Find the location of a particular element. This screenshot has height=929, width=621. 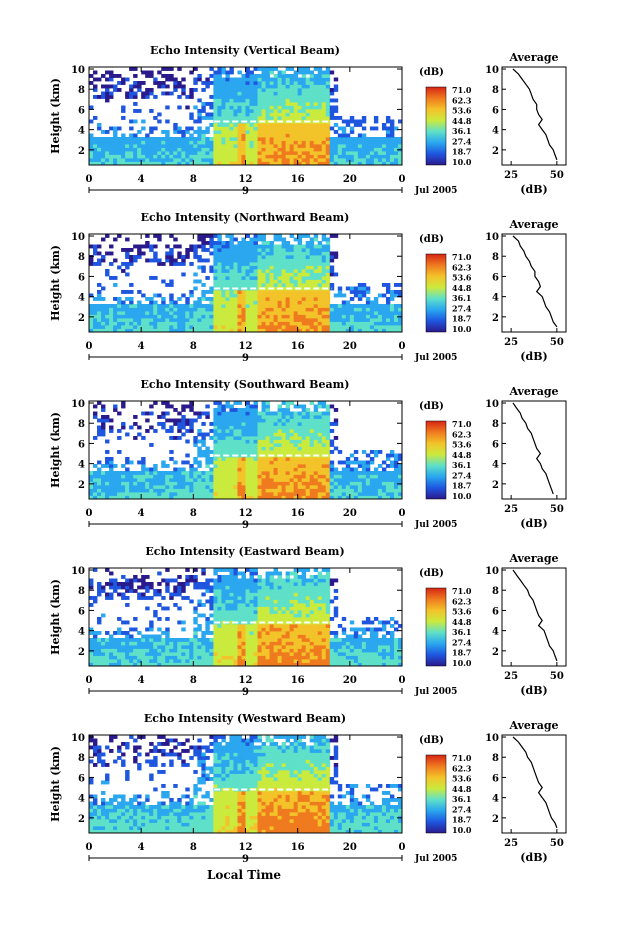

profile-x-tick-label: 25 is located at coordinates (511, 175).